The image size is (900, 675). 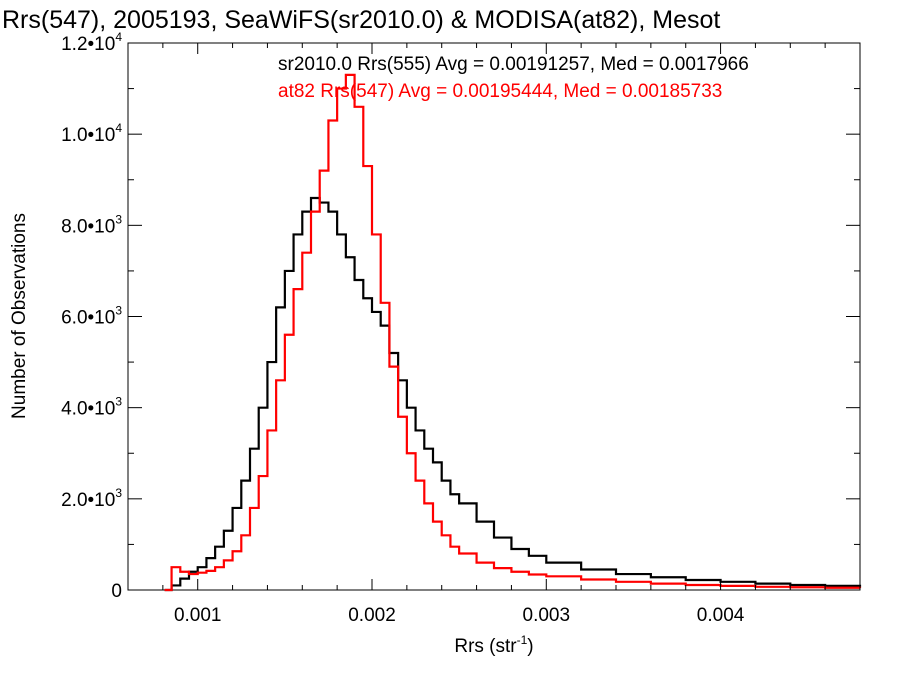 I want to click on x-tick-label: 0.002, so click(x=372, y=615).